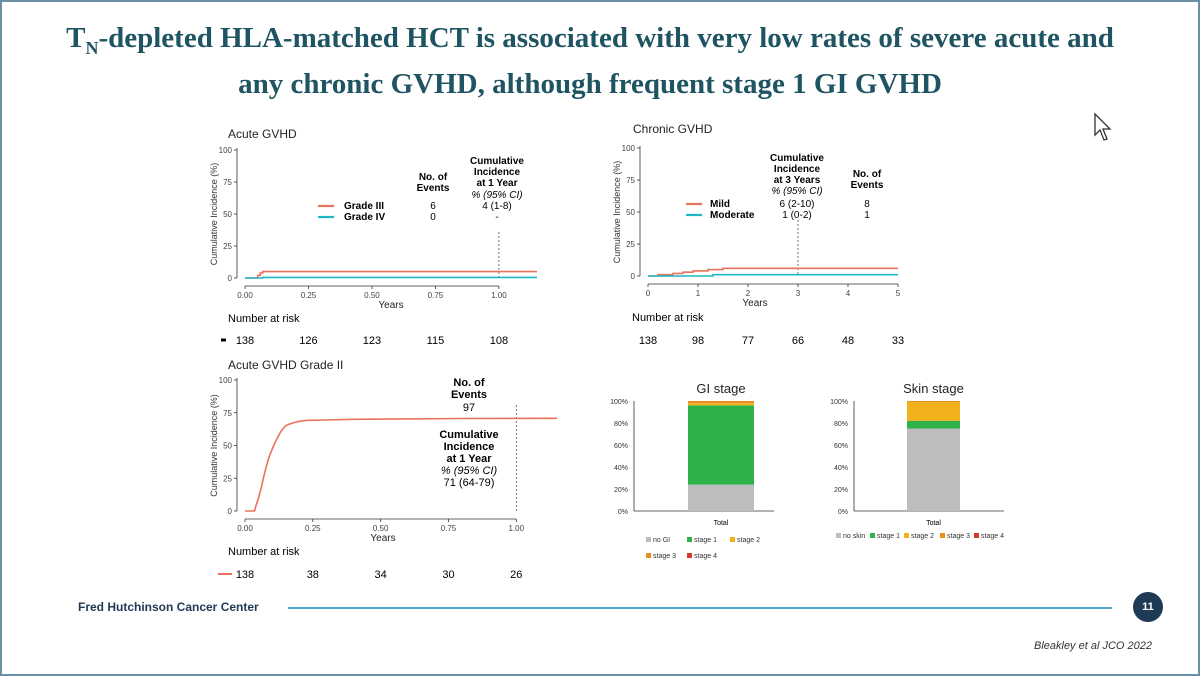  What do you see at coordinates (433, 206) in the screenshot?
I see `events-value: 6` at bounding box center [433, 206].